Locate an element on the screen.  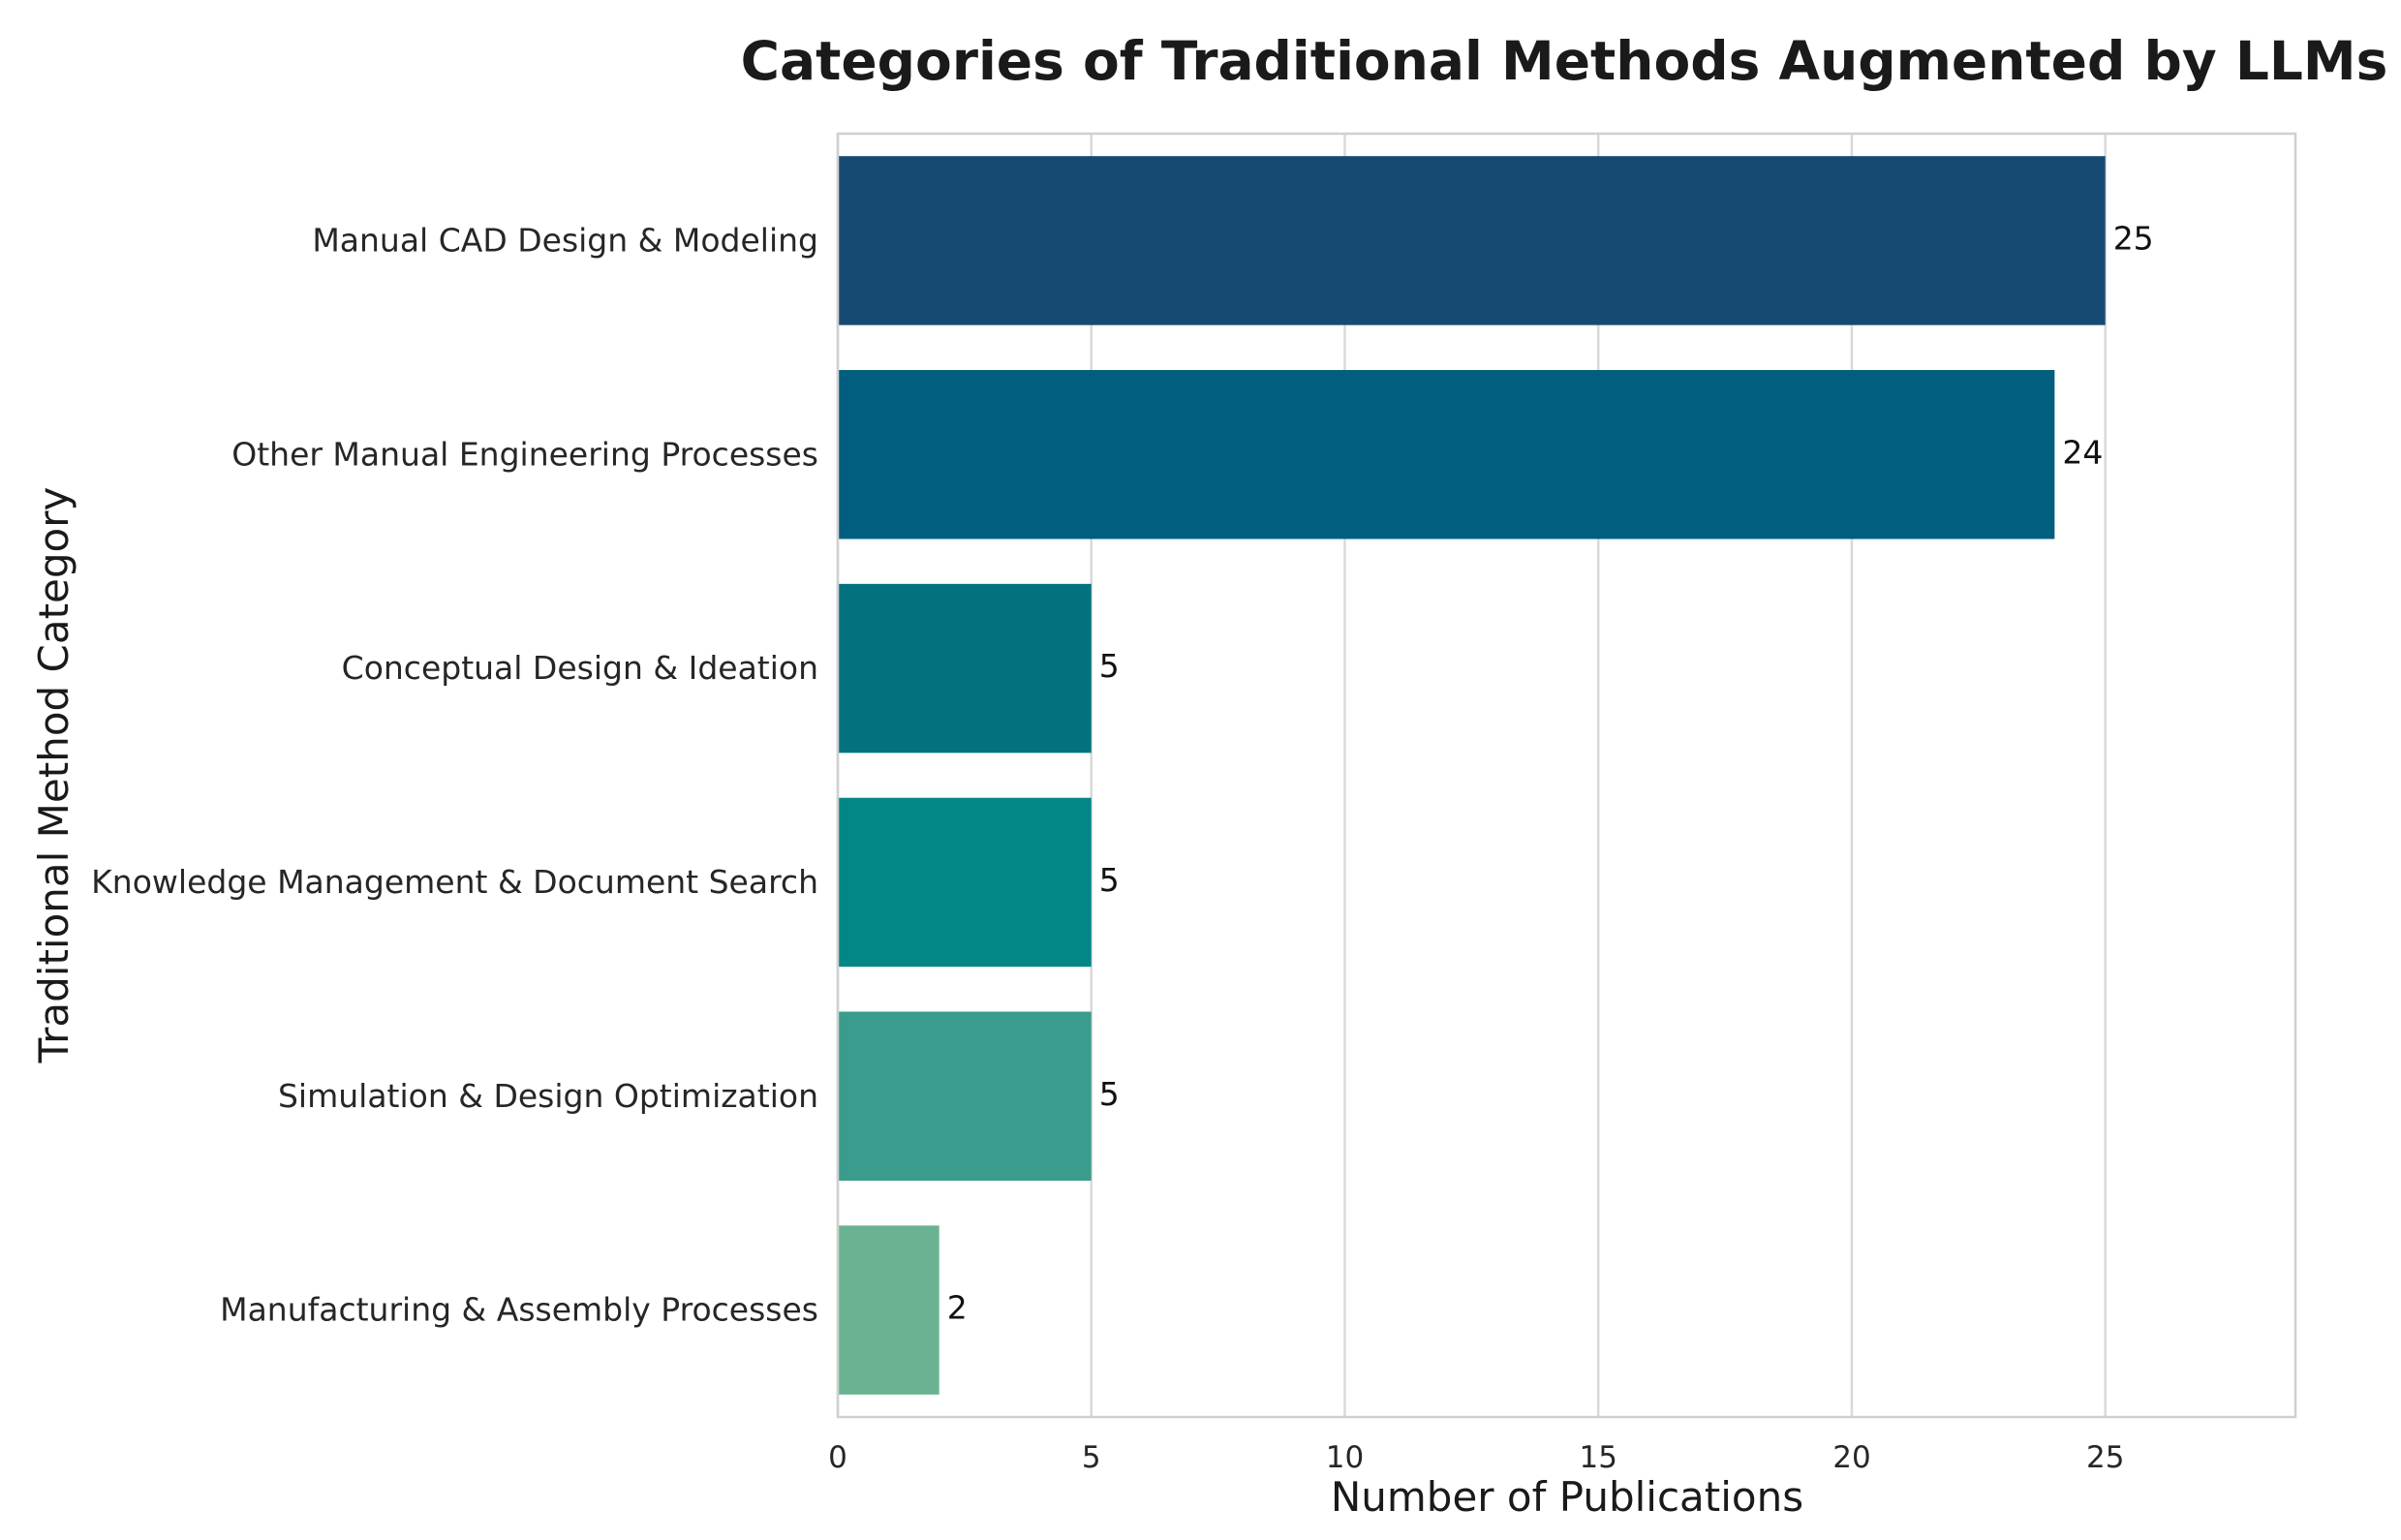
x-tick-label: 5 is located at coordinates (1091, 1457).